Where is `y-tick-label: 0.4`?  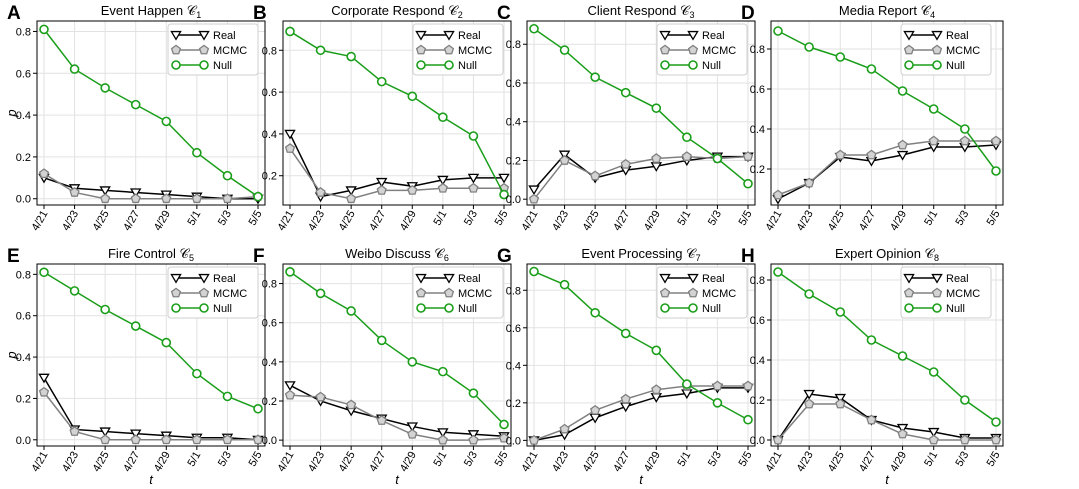
y-tick-label: 0.4 is located at coordinates (23, 116).